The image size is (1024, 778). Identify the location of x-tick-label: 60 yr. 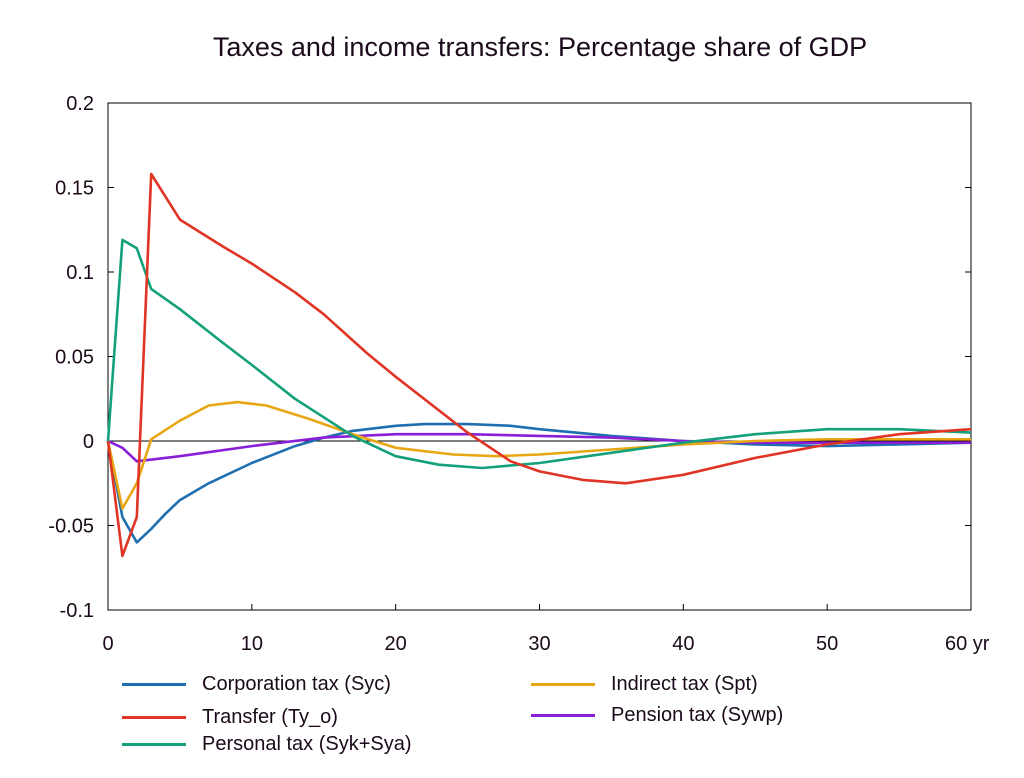
(967, 644).